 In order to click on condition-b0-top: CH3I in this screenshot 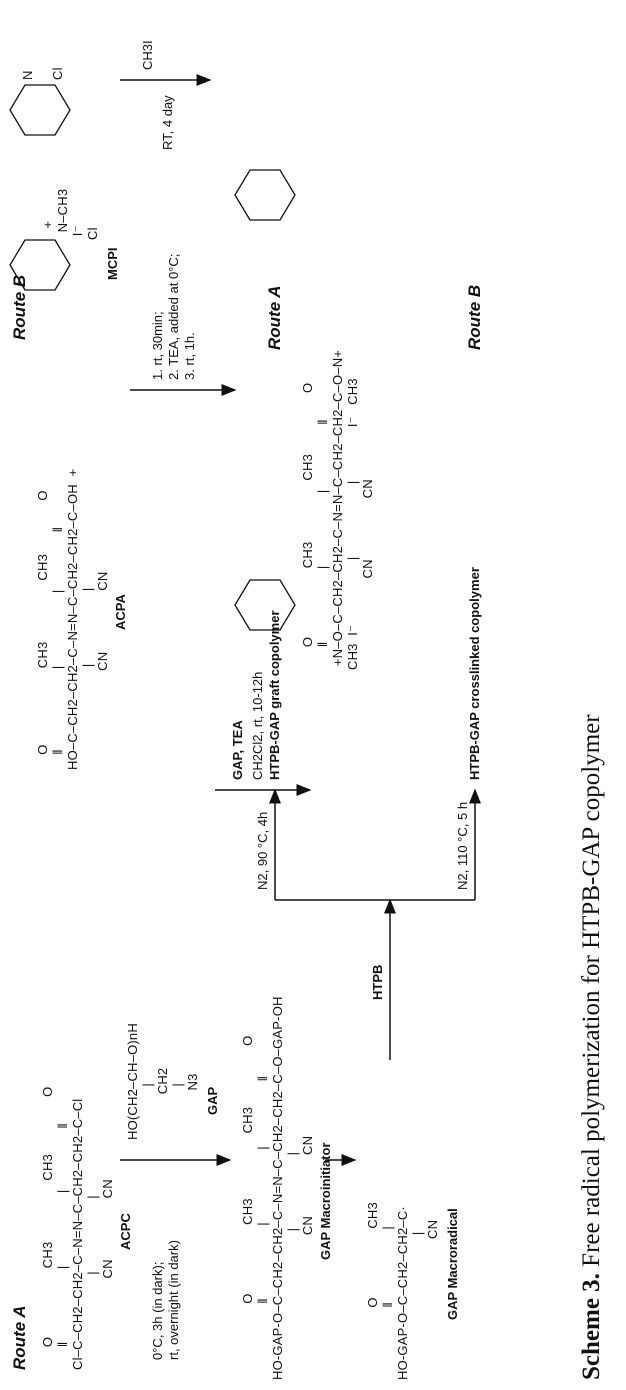, I will do `click(147, 55)`.